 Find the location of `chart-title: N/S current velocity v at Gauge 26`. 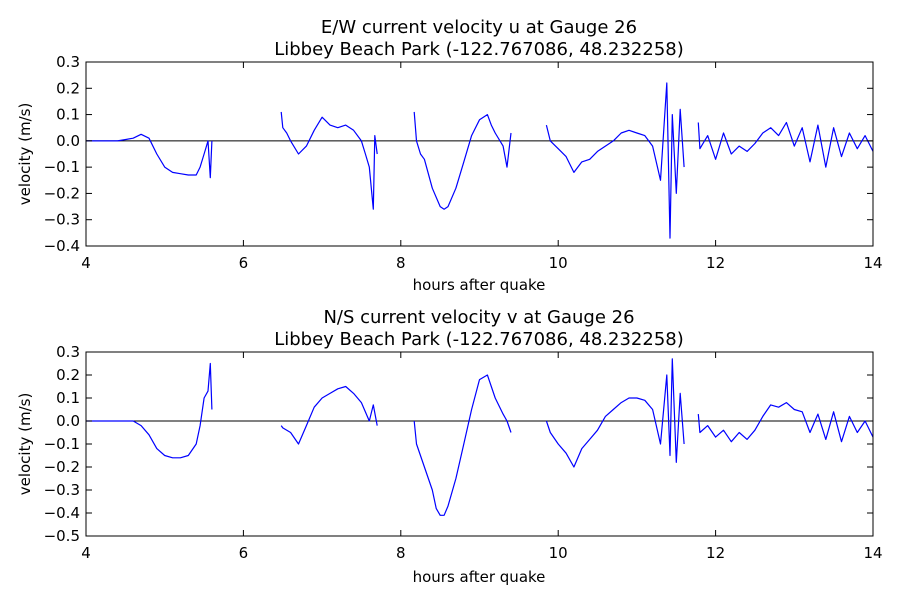

chart-title: N/S current velocity v at Gauge 26 is located at coordinates (478, 317).